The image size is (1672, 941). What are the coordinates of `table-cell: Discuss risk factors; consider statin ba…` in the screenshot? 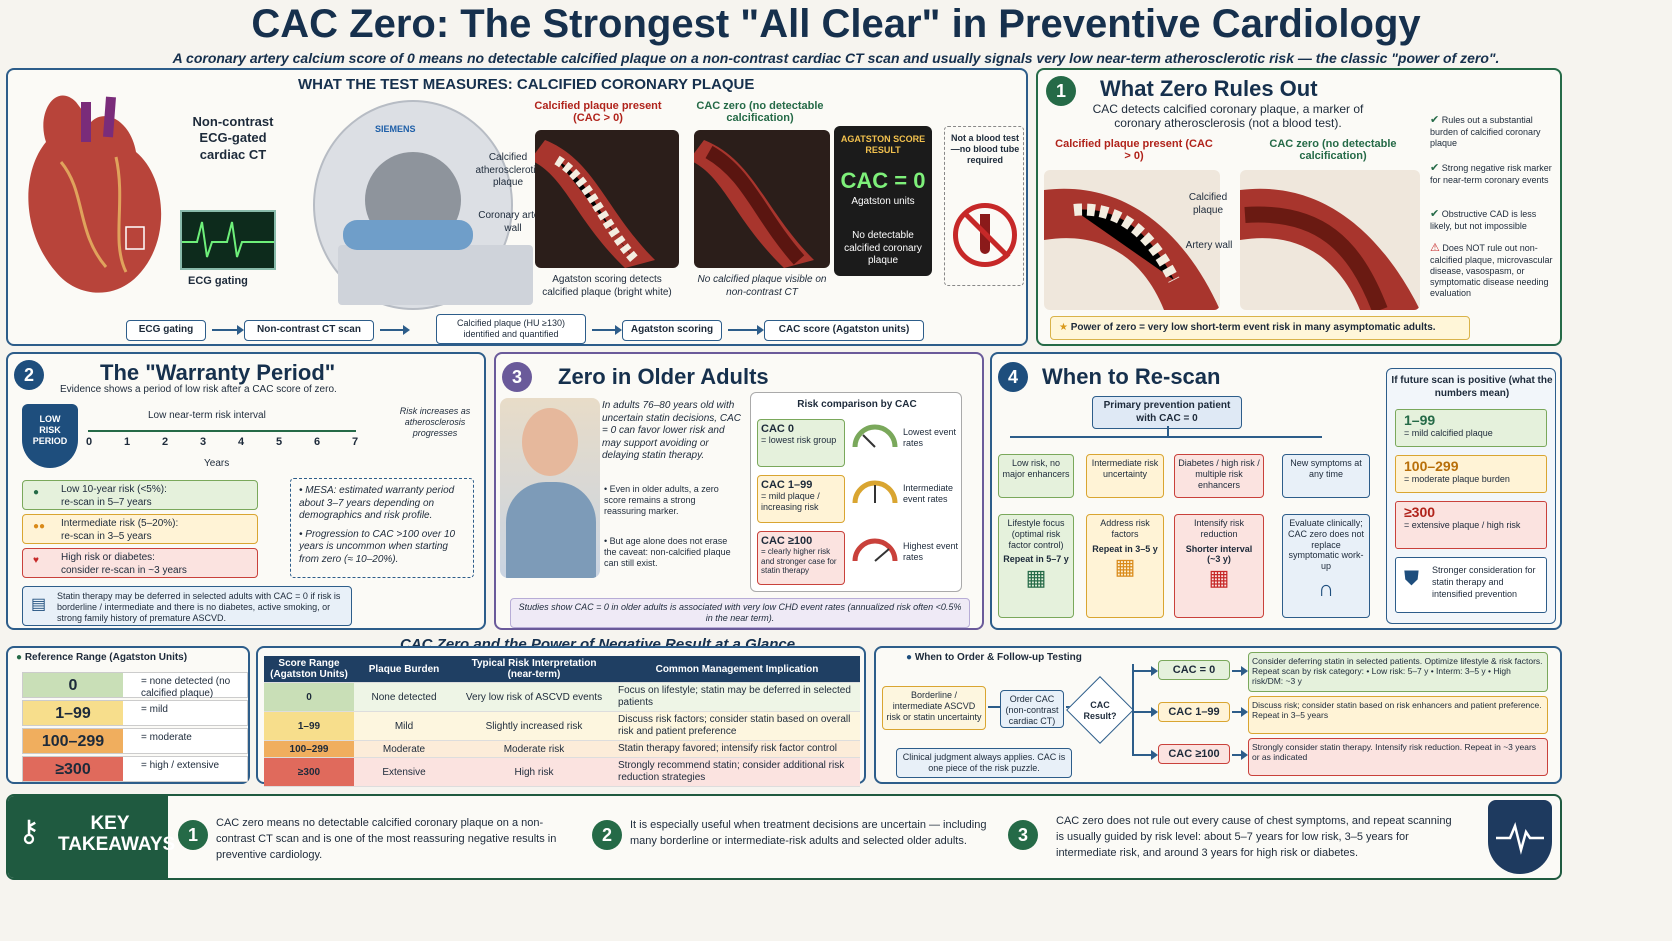 It's located at (737, 726).